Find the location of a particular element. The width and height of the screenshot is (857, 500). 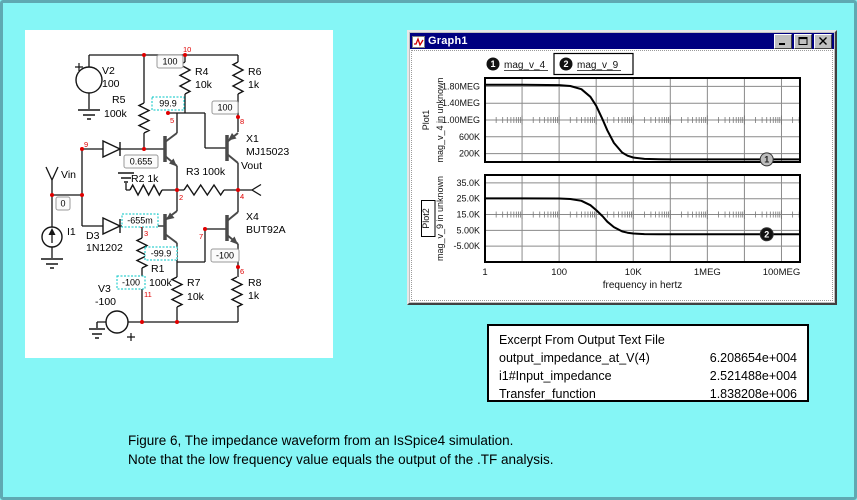

ground-symbols is located at coordinates (87, 224).